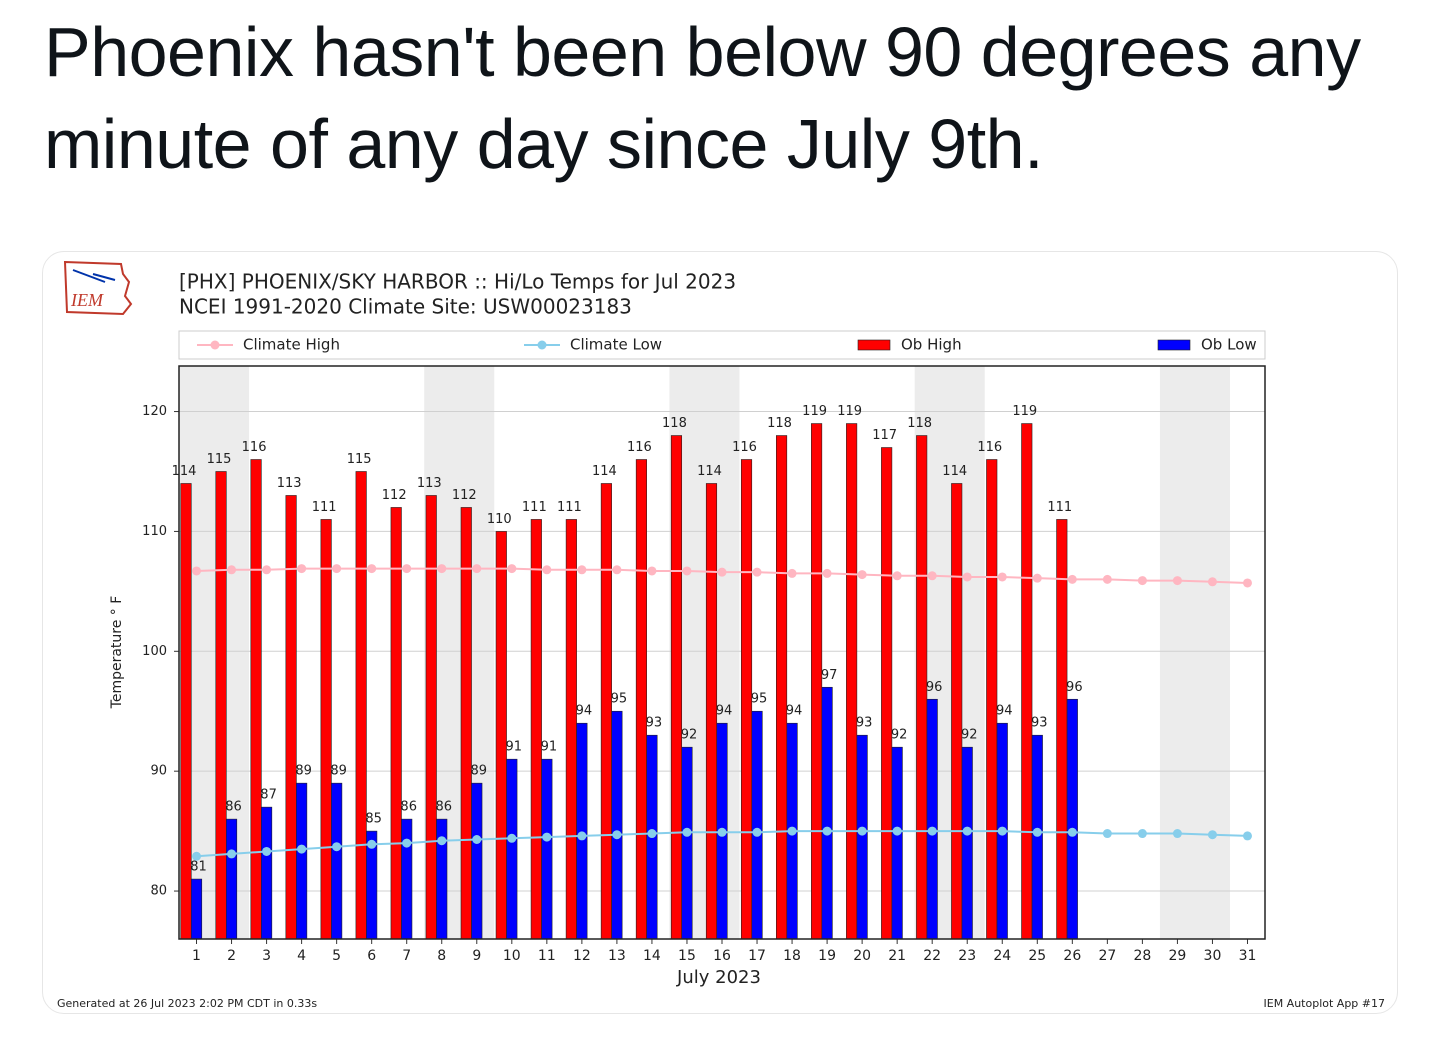 The width and height of the screenshot is (1440, 1047). Describe the element at coordinates (934, 687) in the screenshot. I see `bar-value-label: 96` at that location.